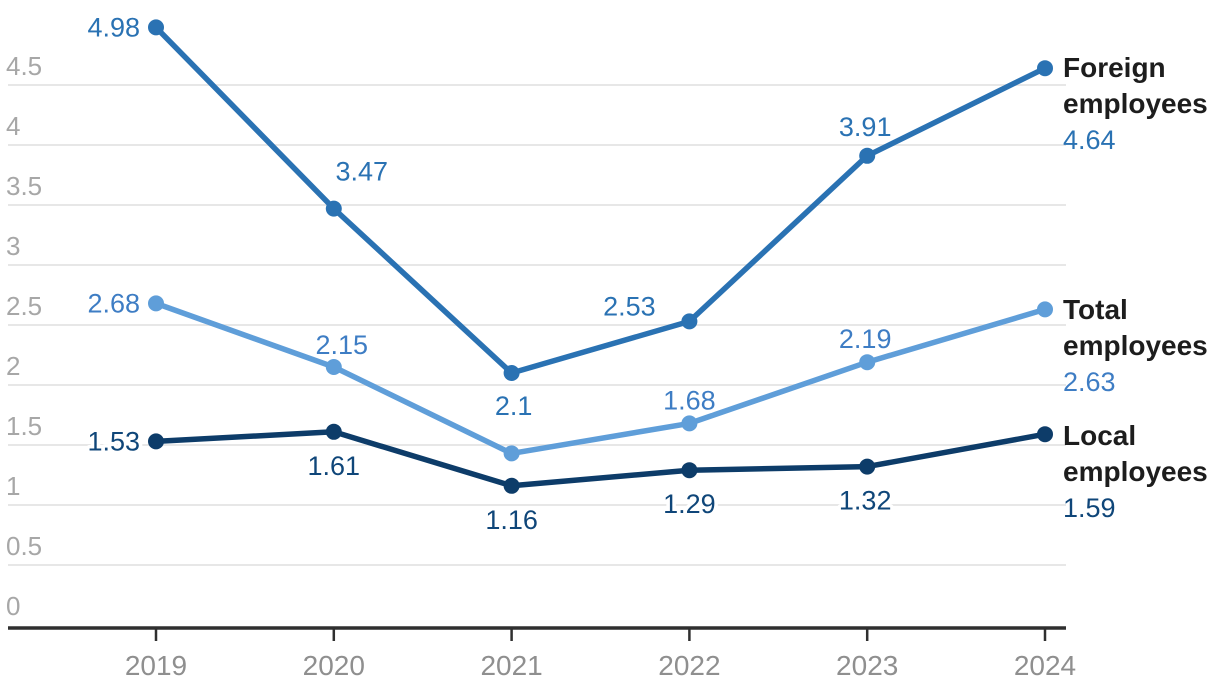 This screenshot has height=696, width=1220. What do you see at coordinates (24, 426) in the screenshot?
I see `y-tick-label: 1.5` at bounding box center [24, 426].